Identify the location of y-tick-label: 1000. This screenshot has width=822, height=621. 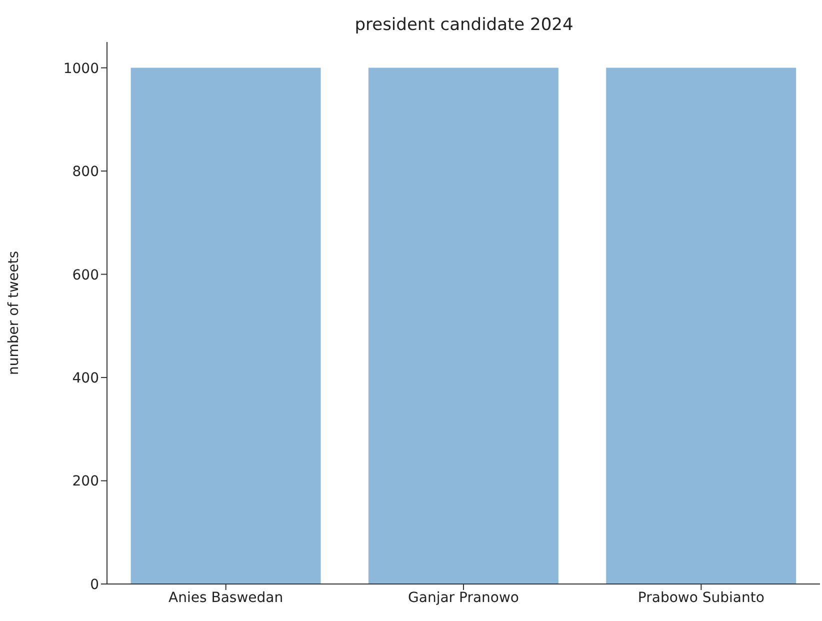
(81, 68).